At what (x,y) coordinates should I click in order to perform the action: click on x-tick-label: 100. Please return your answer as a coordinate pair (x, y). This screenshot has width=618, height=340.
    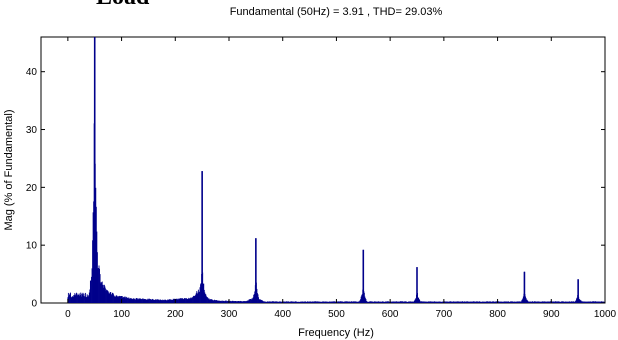
    Looking at the image, I should click on (121, 314).